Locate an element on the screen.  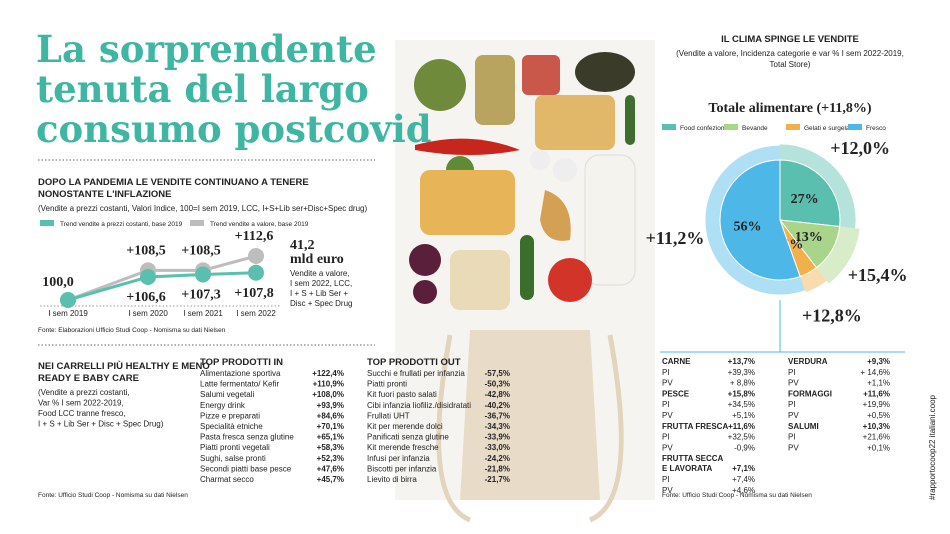
fresh-value: +0,5% is located at coordinates (878, 415).